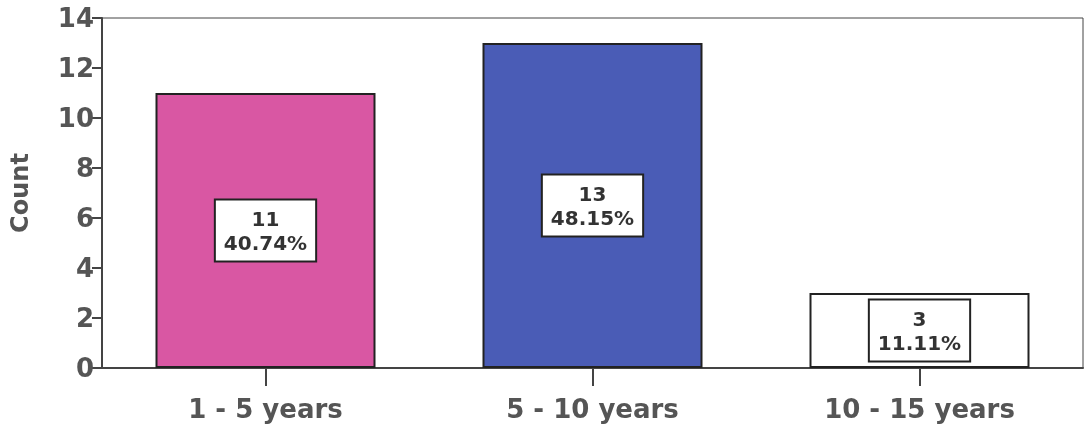 The width and height of the screenshot is (1085, 439). What do you see at coordinates (75, 118) in the screenshot?
I see `y-tick-label: 10` at bounding box center [75, 118].